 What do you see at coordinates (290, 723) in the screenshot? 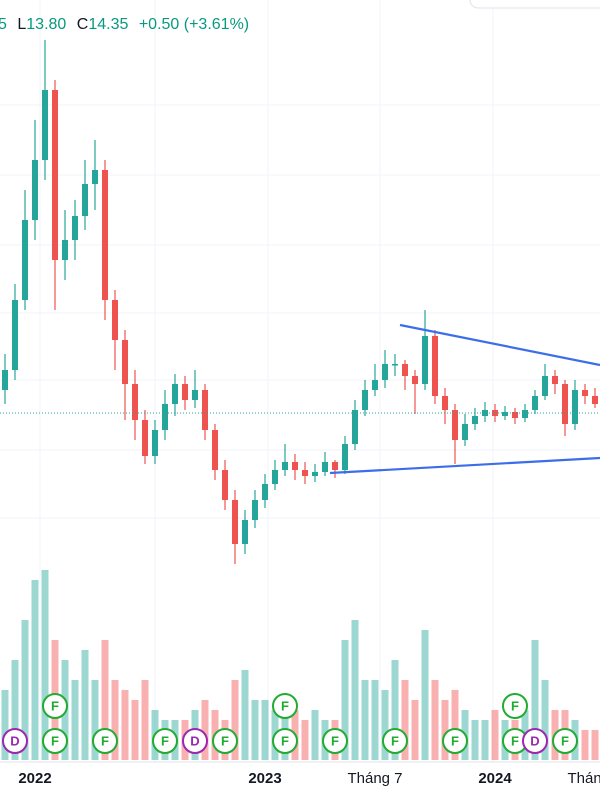
I see `event-layer: D FFF F D F FFF F F FFD F` at bounding box center [290, 723].